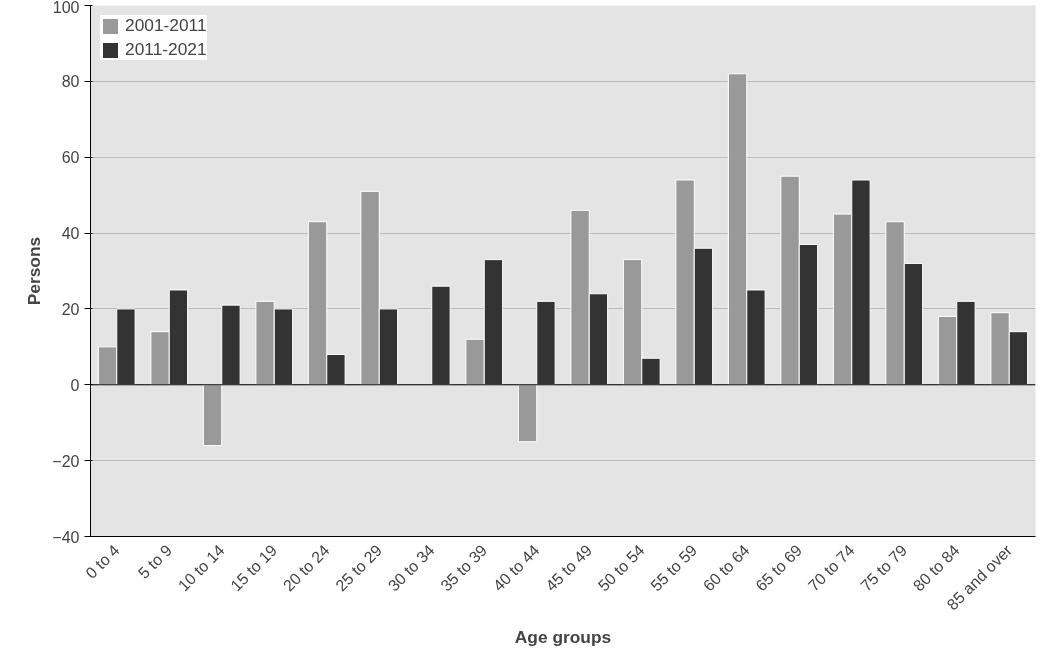 The image size is (1052, 659). What do you see at coordinates (674, 568) in the screenshot?
I see `x-tick-label: 55 to 59` at bounding box center [674, 568].